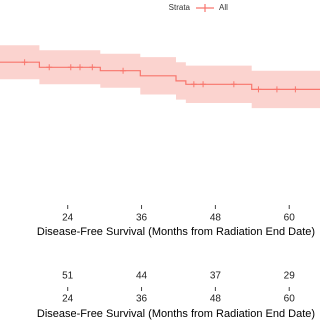 The height and width of the screenshot is (320, 320). I want to click on risk-count: 29, so click(290, 276).